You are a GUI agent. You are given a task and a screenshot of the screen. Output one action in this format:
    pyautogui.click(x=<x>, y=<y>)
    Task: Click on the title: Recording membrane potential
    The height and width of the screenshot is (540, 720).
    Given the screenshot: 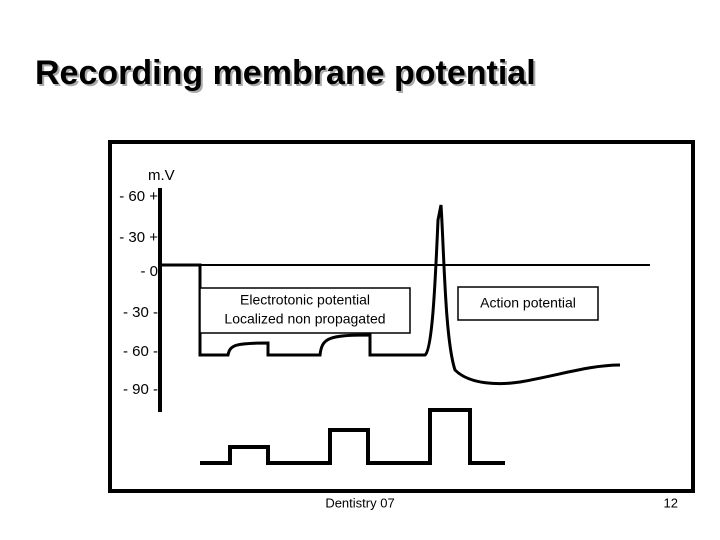 What is the action you would take?
    pyautogui.click(x=285, y=73)
    